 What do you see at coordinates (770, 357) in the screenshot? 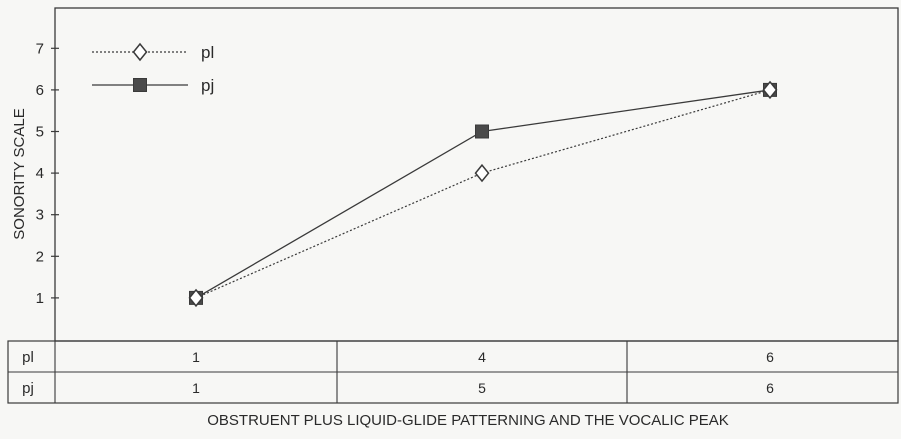
I see `table-cell-pl-3: 6` at bounding box center [770, 357].